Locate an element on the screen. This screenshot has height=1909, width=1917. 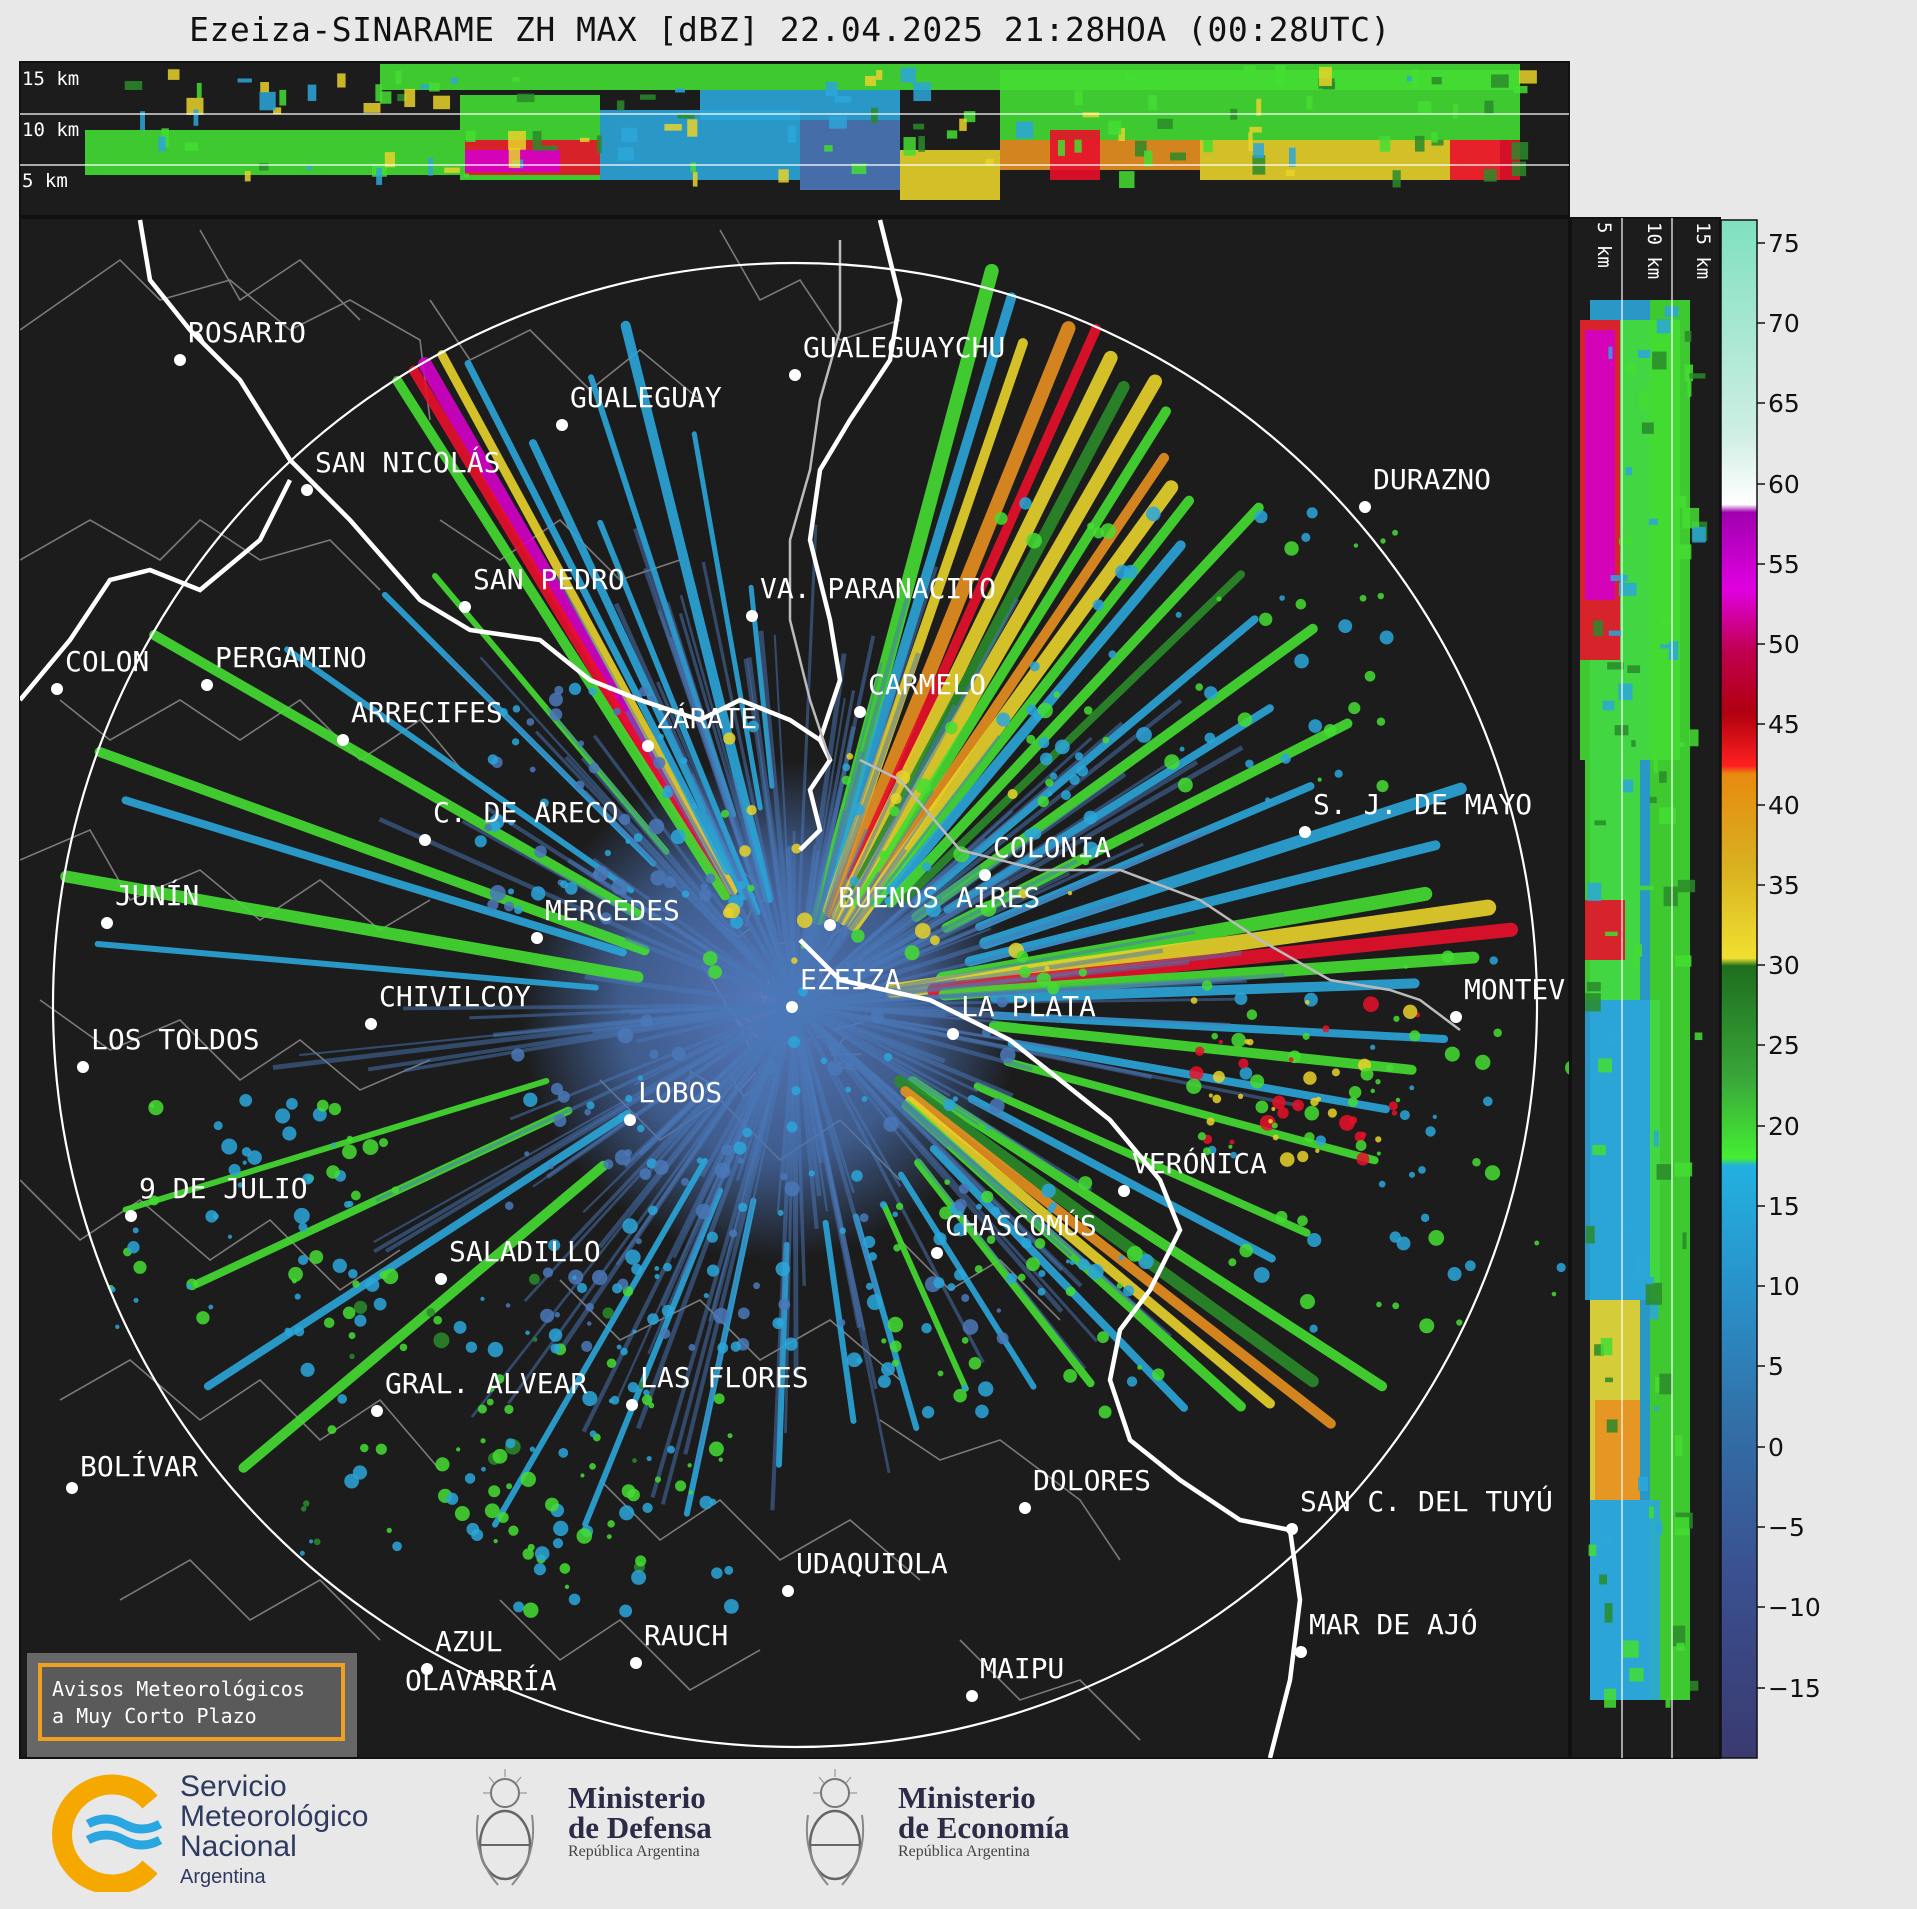
city-label: SAN C. DEL TUYÚ is located at coordinates (1426, 1501).